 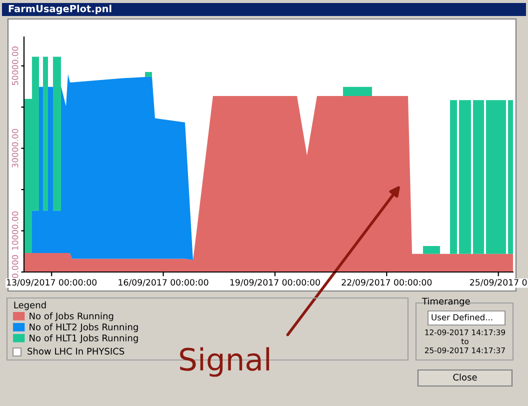 What do you see at coordinates (15, 148) in the screenshot?
I see `y-tick-label: 30000.00` at bounding box center [15, 148].